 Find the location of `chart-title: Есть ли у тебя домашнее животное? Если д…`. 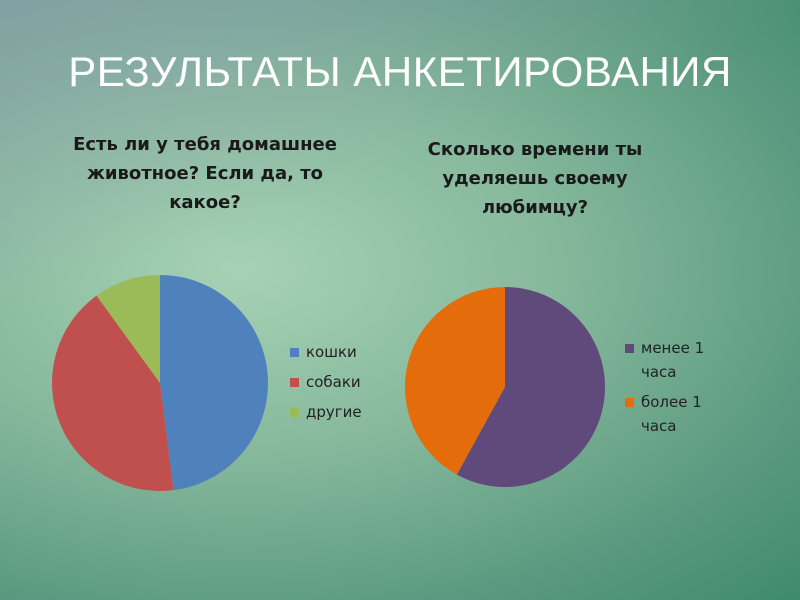

chart-title: Есть ли у тебя домашнее животное? Если д… is located at coordinates (205, 173).